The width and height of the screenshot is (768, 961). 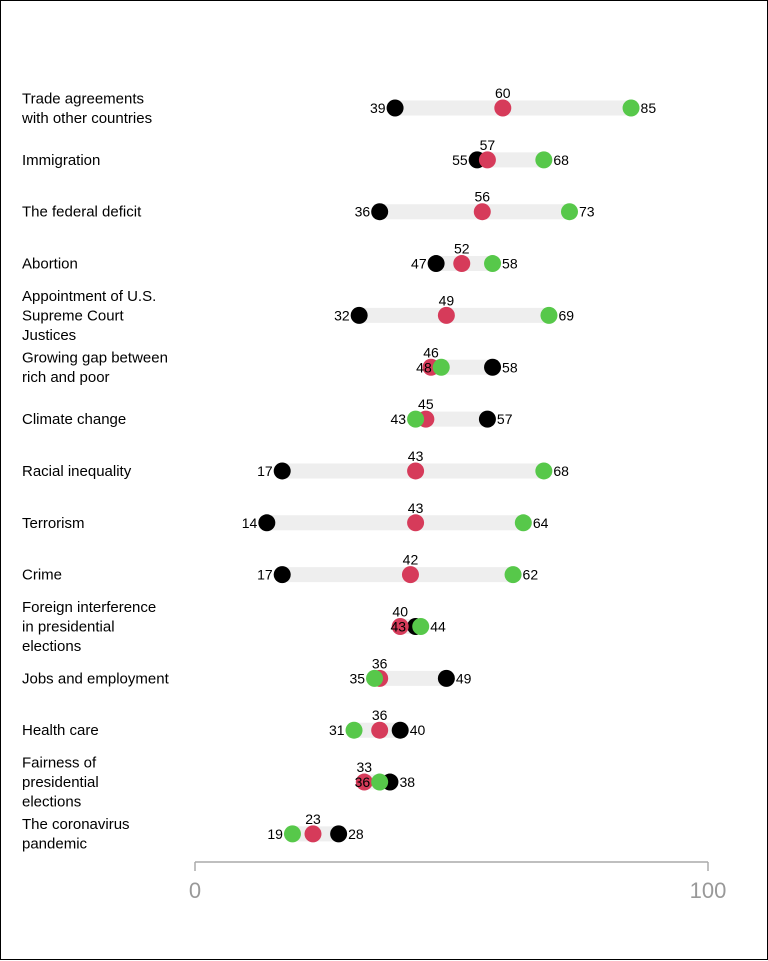 I want to click on value-label-green: 69, so click(x=566, y=315).